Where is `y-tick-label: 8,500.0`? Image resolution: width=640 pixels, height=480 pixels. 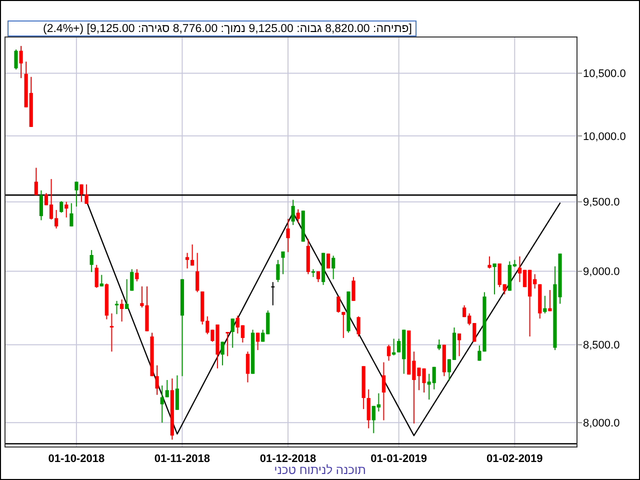
y-tick-label: 8,500.0 is located at coordinates (601, 346).